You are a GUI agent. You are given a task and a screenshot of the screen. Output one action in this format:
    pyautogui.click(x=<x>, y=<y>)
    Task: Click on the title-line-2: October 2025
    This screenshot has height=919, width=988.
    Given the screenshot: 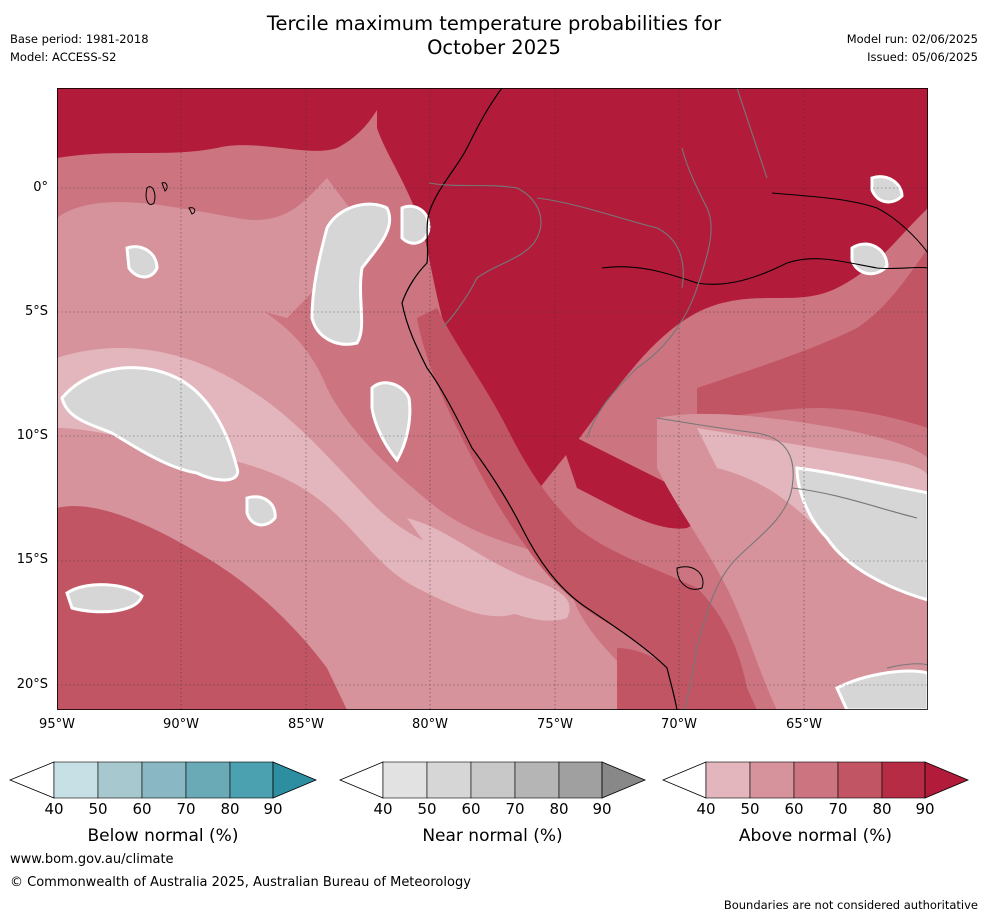 What is the action you would take?
    pyautogui.click(x=494, y=47)
    